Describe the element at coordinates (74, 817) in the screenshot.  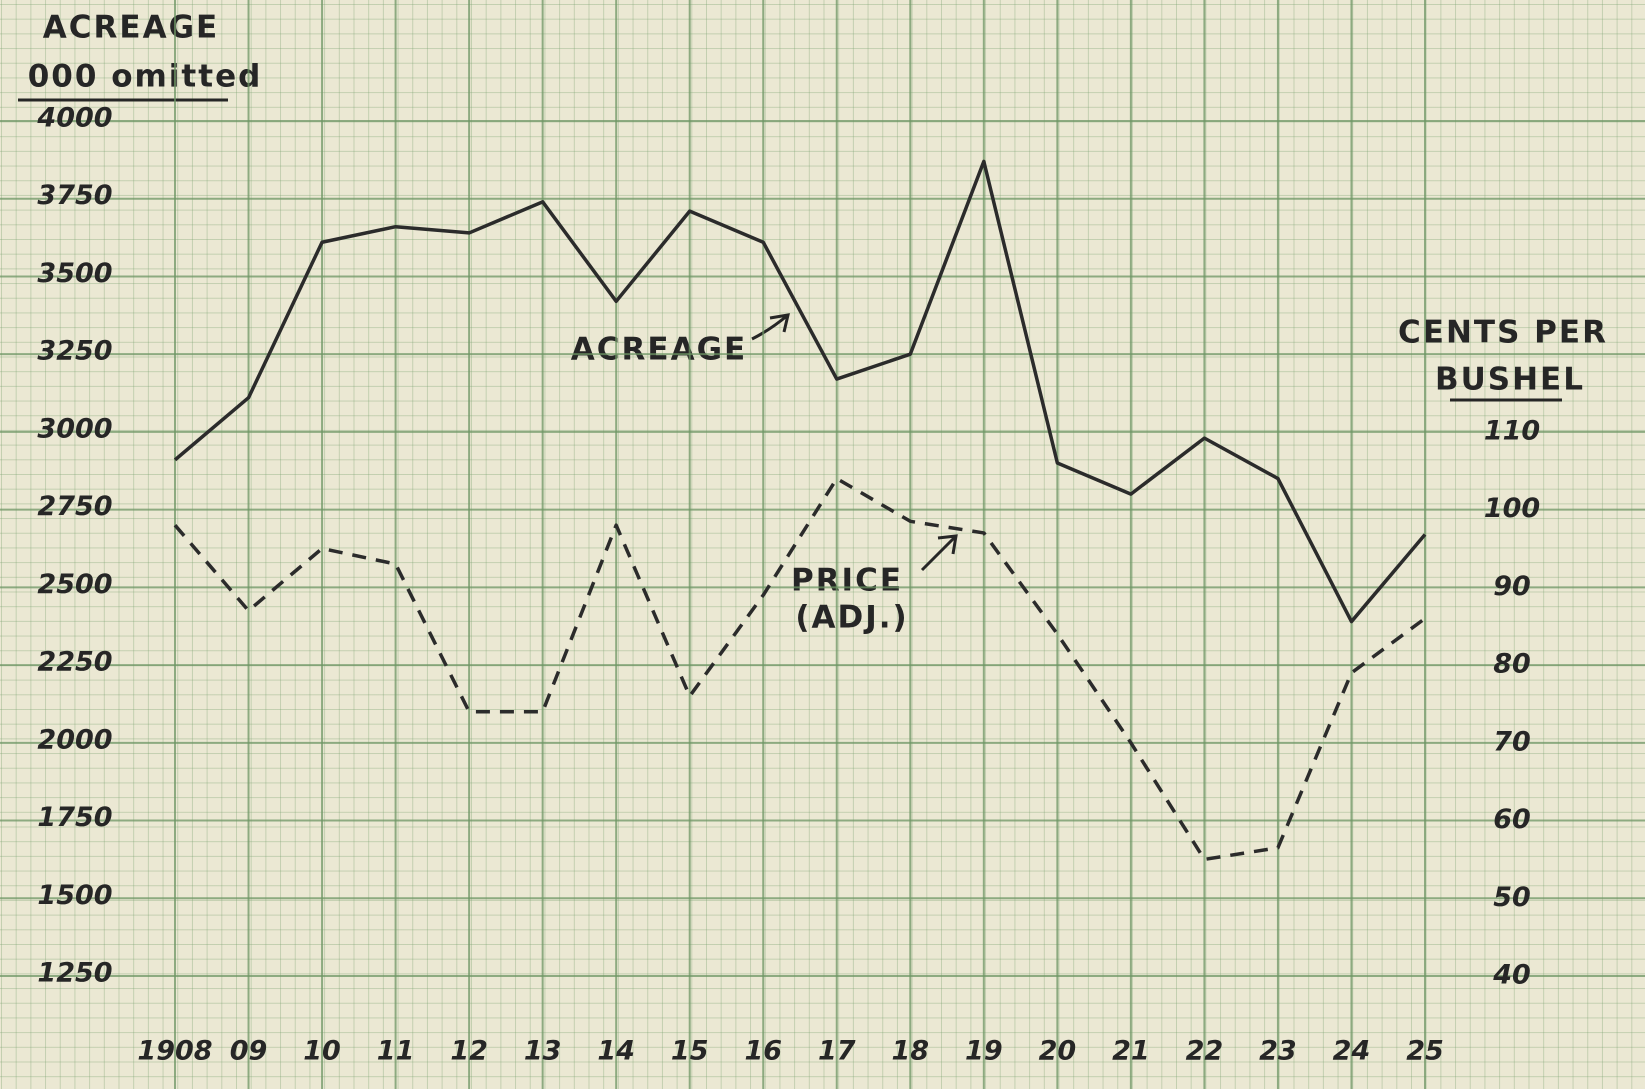
I see `y-tick-label: 1750` at that location.